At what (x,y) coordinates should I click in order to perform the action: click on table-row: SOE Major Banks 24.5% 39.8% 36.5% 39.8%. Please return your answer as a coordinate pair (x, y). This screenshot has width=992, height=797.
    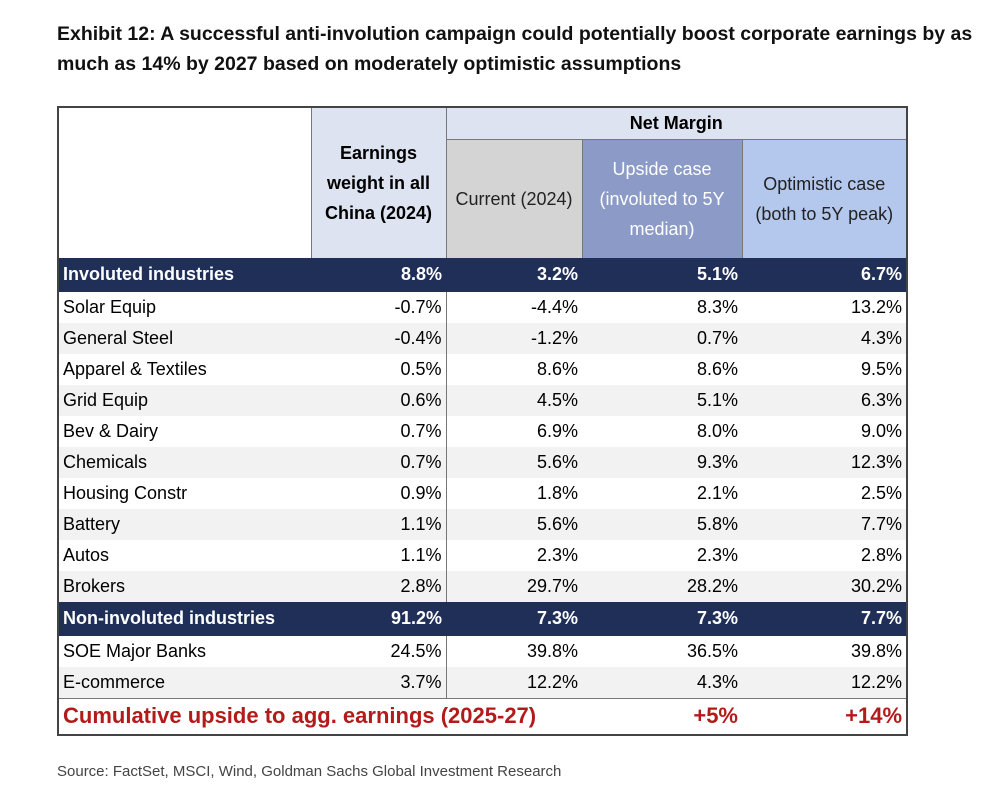
    Looking at the image, I should click on (483, 651).